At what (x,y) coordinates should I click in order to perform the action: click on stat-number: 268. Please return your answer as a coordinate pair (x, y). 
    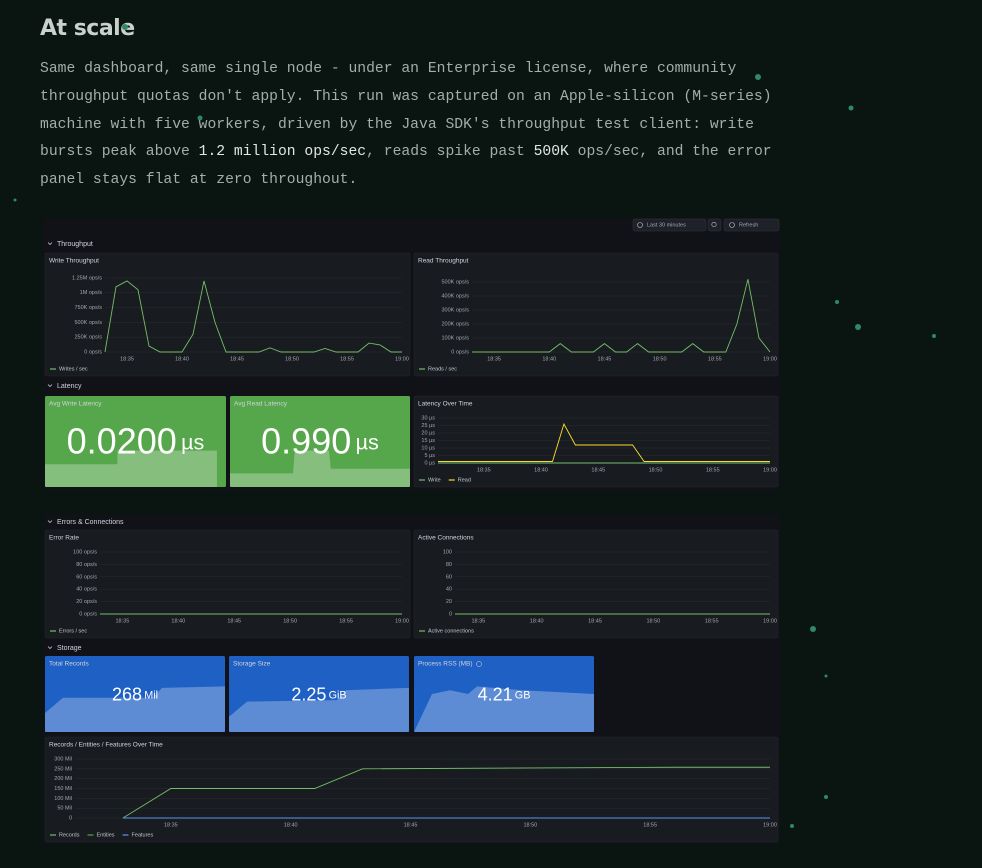
    Looking at the image, I should click on (127, 694).